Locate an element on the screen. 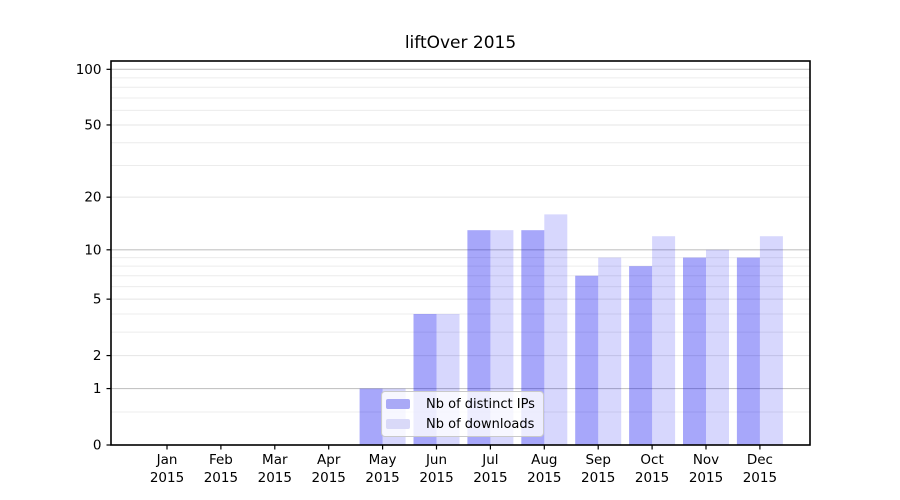 The image size is (900, 500). legend-swatch-distinct-ips is located at coordinates (398, 404).